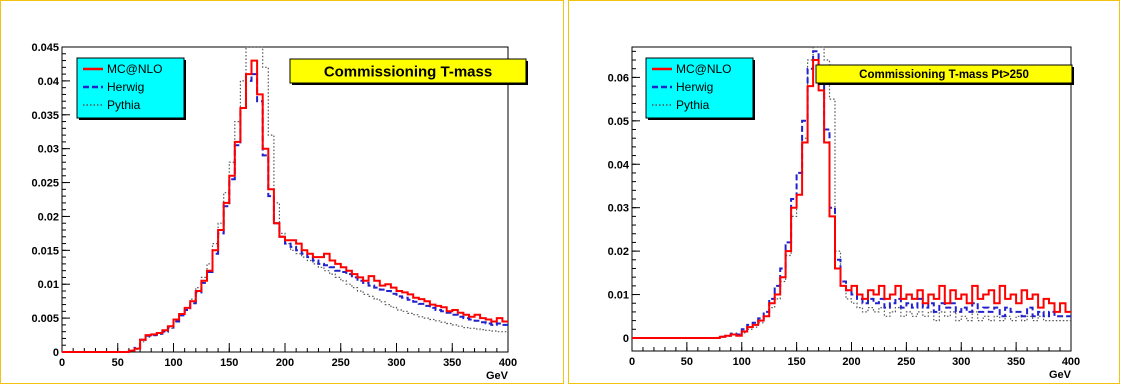 The width and height of the screenshot is (1121, 385). Describe the element at coordinates (618, 78) in the screenshot. I see `y-tick-label: 0.06` at that location.